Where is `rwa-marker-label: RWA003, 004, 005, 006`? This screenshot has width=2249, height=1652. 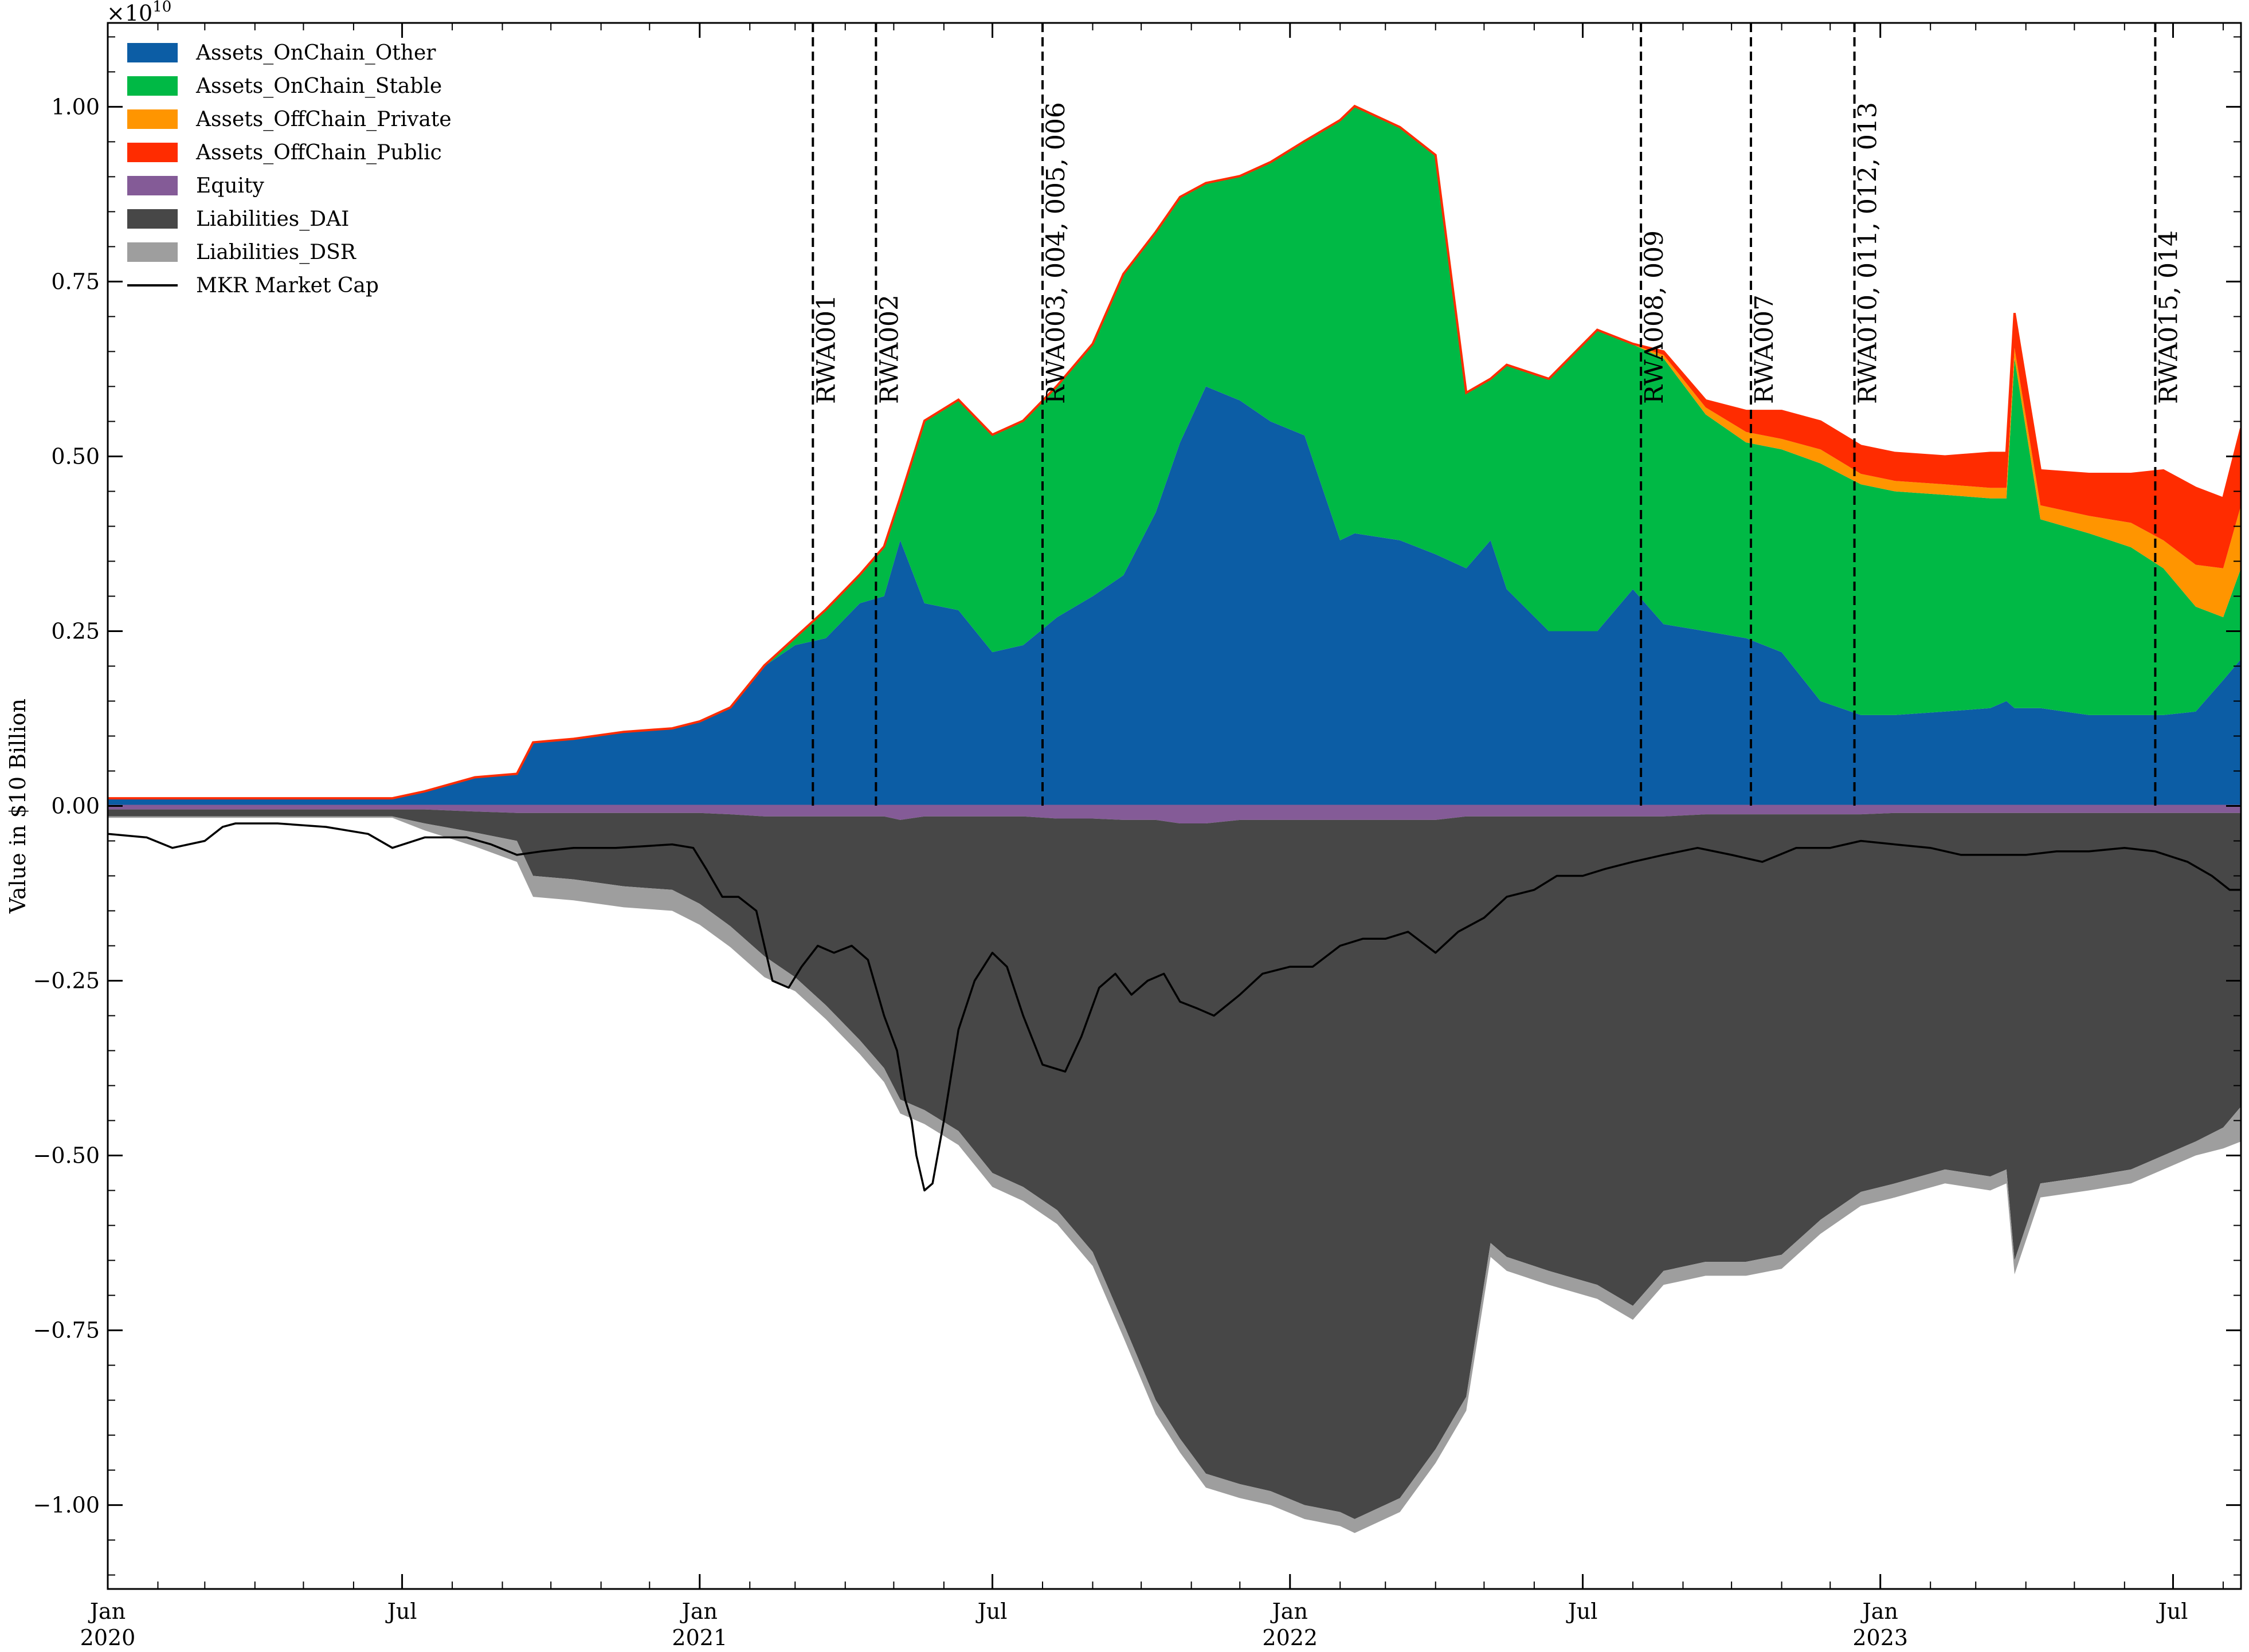
rwa-marker-label: RWA003, 004, 005, 006 is located at coordinates (1056, 253).